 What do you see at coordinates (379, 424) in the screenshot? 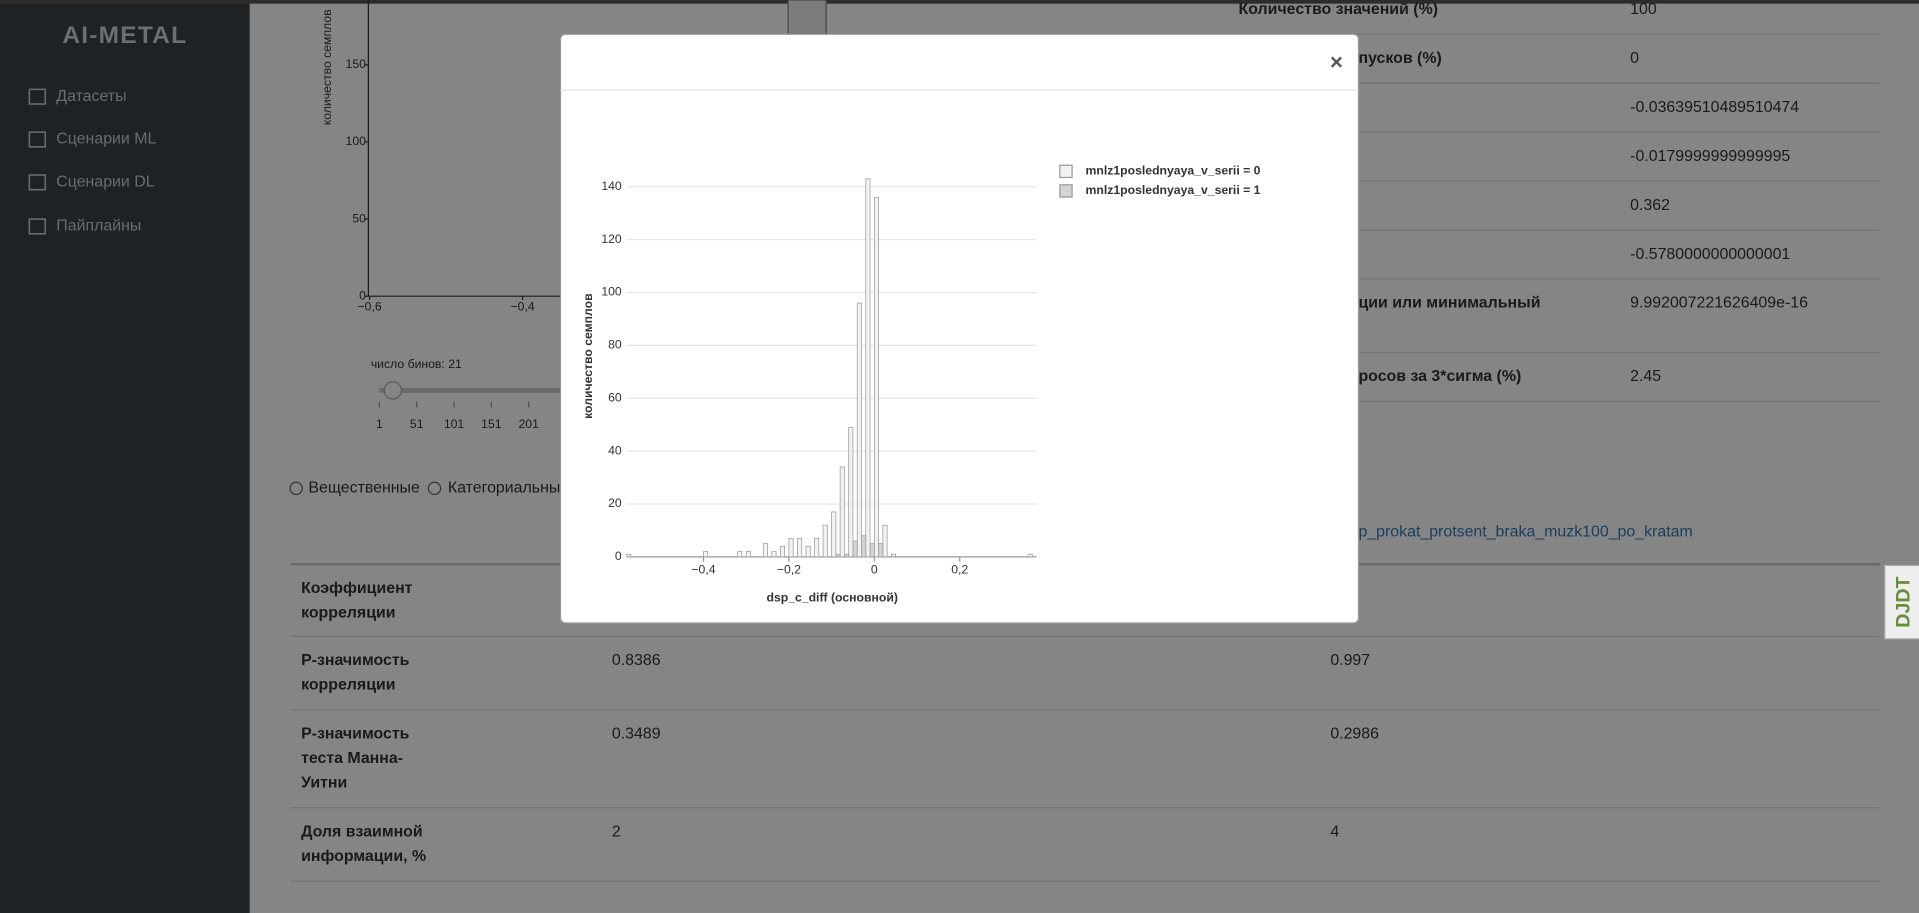
I see `slider-tick-label: 1` at bounding box center [379, 424].